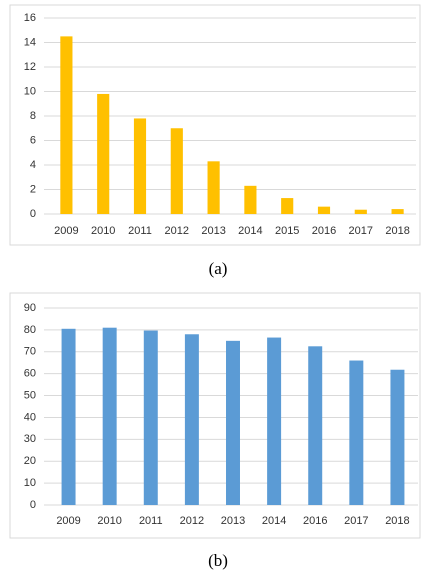  Describe the element at coordinates (30, 67) in the screenshot. I see `y-tick-label: 12` at that location.